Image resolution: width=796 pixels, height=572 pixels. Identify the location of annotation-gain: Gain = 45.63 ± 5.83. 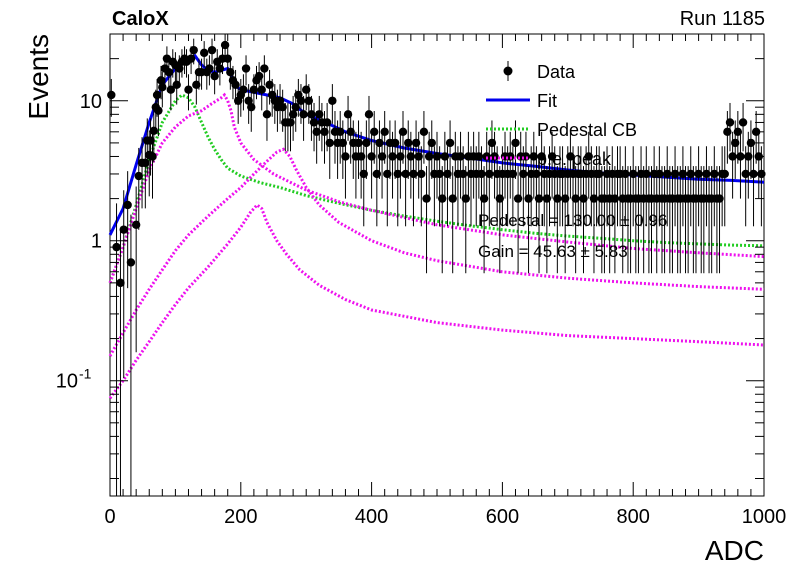
(553, 251).